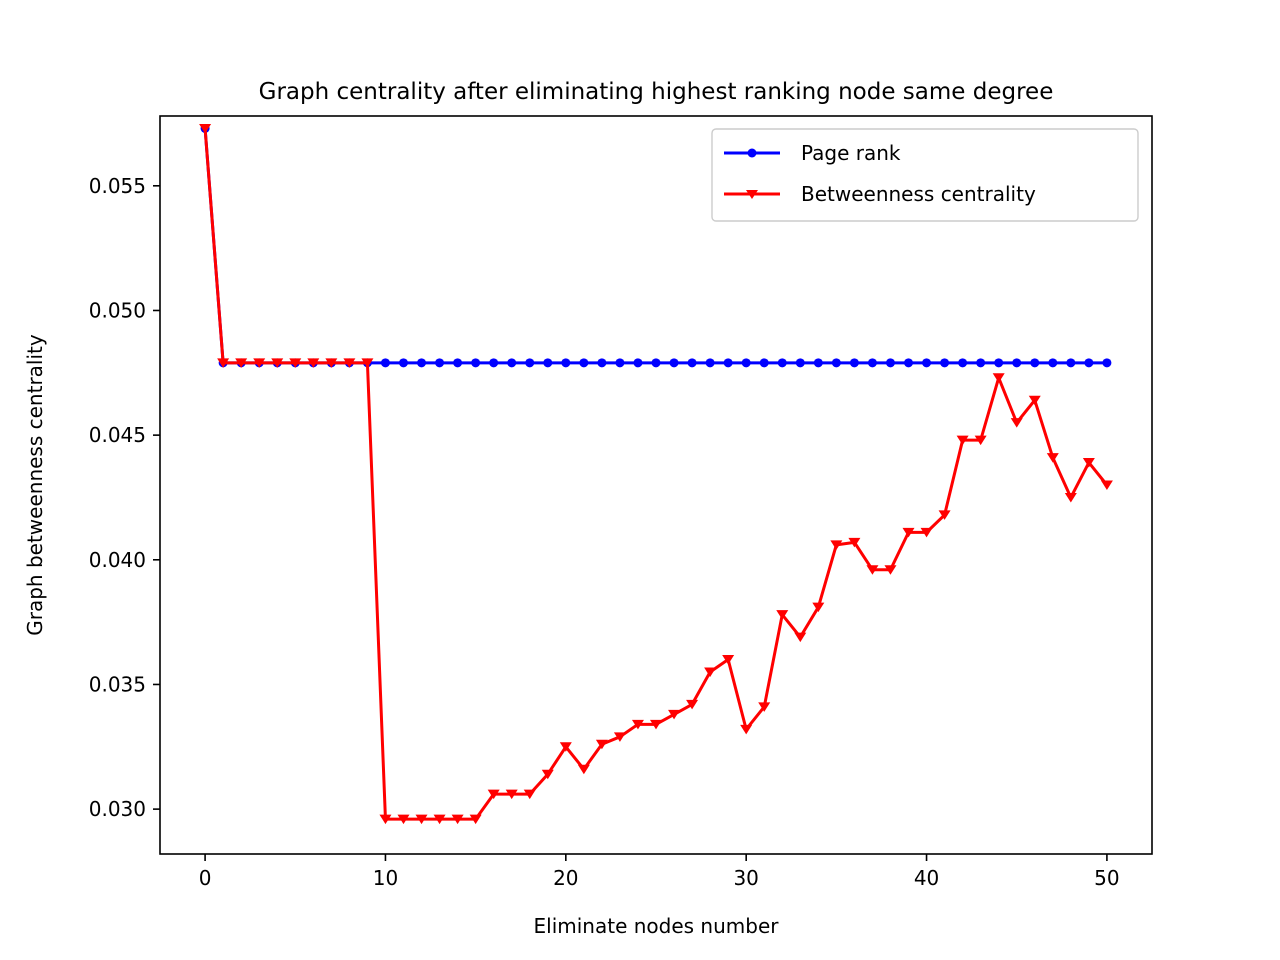 Image resolution: width=1280 pixels, height=960 pixels. What do you see at coordinates (1106, 878) in the screenshot?
I see `x-tick-label: 50` at bounding box center [1106, 878].